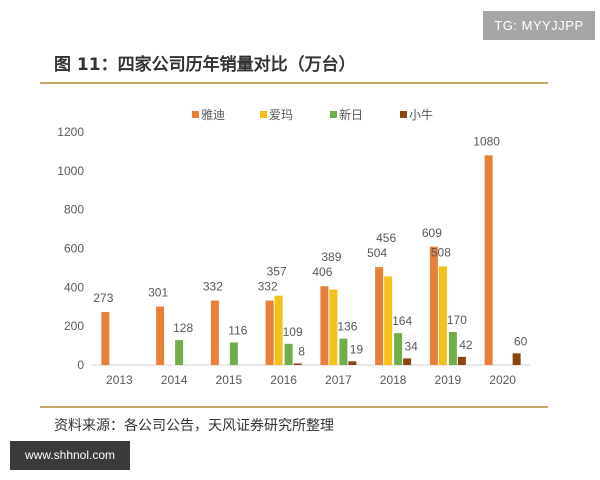  What do you see at coordinates (351, 114) in the screenshot?
I see `legend-label: 新日` at bounding box center [351, 114].